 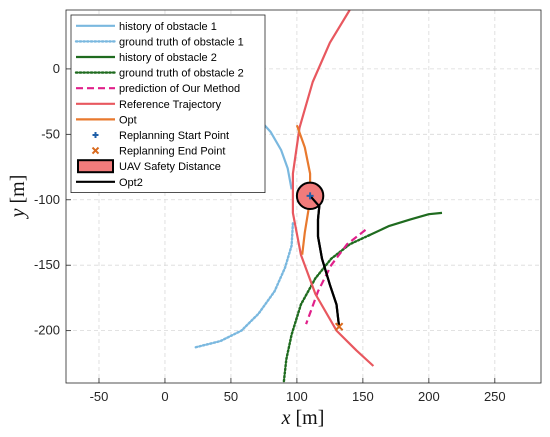 I want to click on x-tick-label: 100, so click(x=297, y=396).